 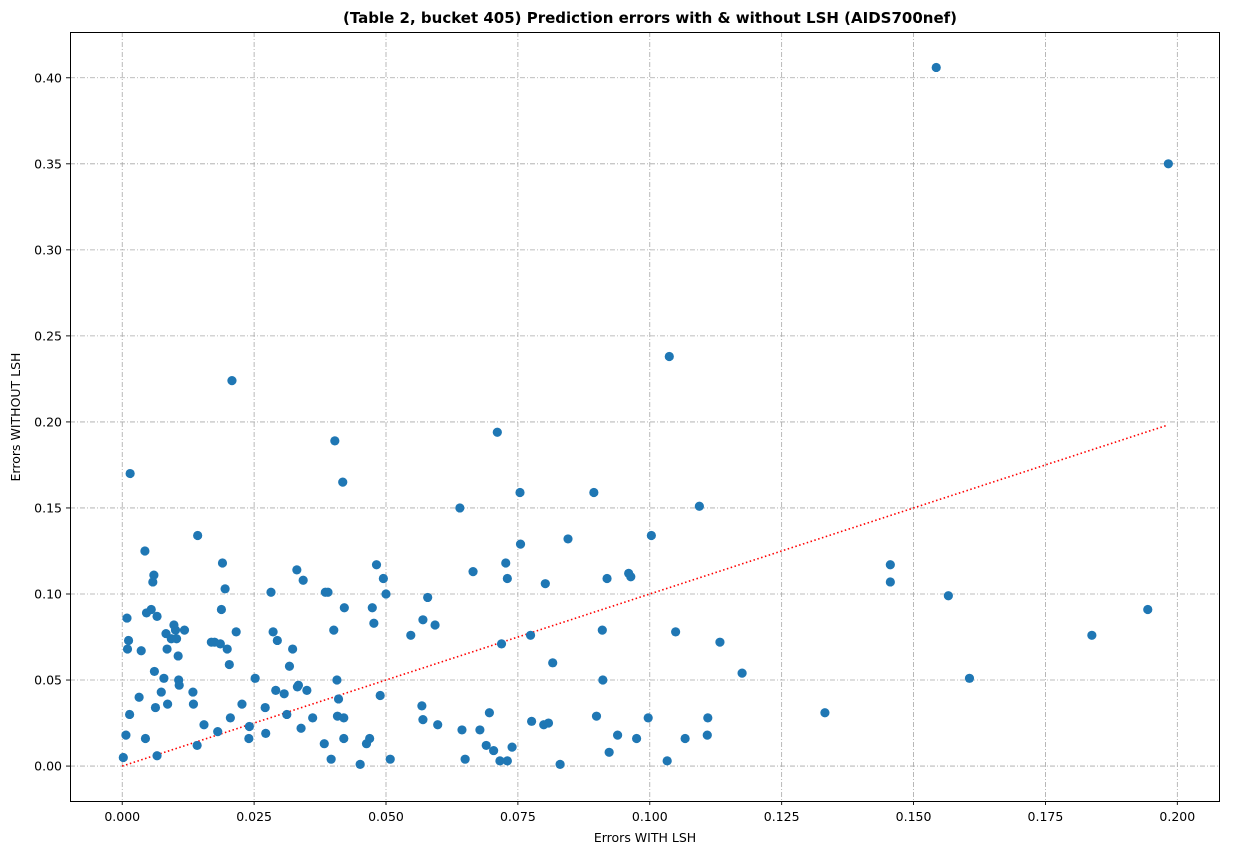 What do you see at coordinates (254, 816) in the screenshot?
I see `x-tick-label: 0.025` at bounding box center [254, 816].